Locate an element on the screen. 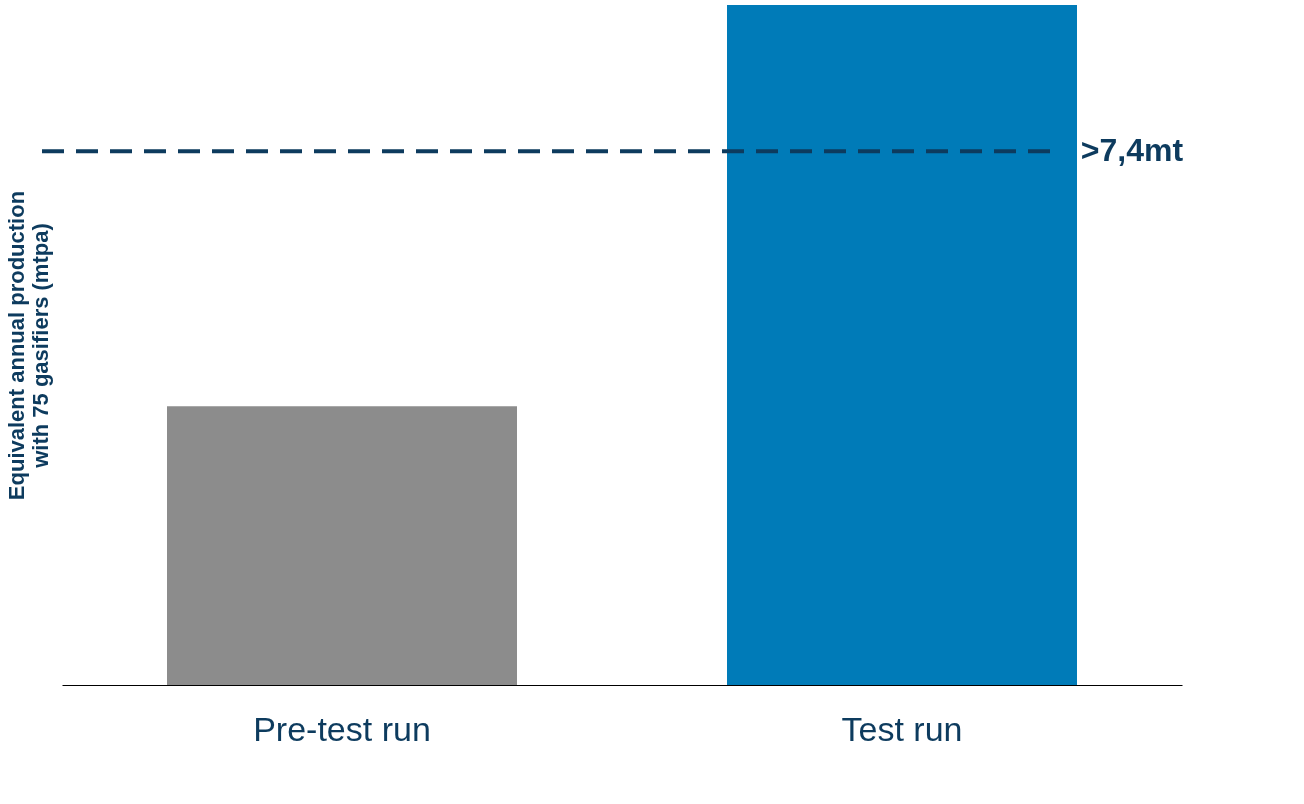 The image size is (1304, 804). ref-line-label: >7,4mt is located at coordinates (1132, 150).